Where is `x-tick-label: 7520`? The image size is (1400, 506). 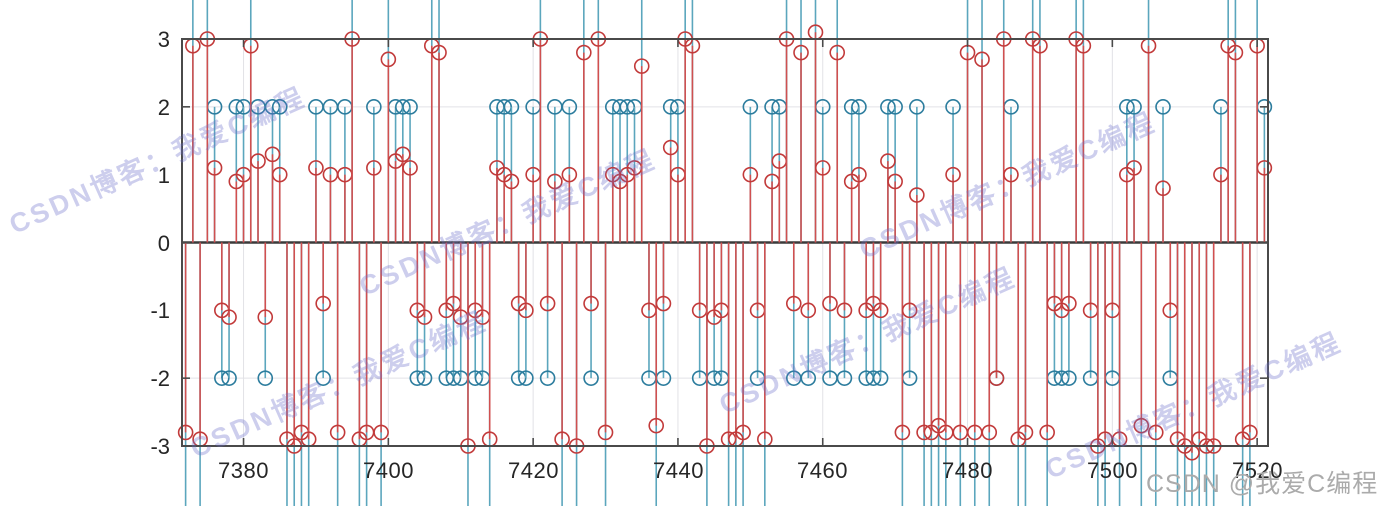
x-tick-label: 7520 is located at coordinates (1257, 470).